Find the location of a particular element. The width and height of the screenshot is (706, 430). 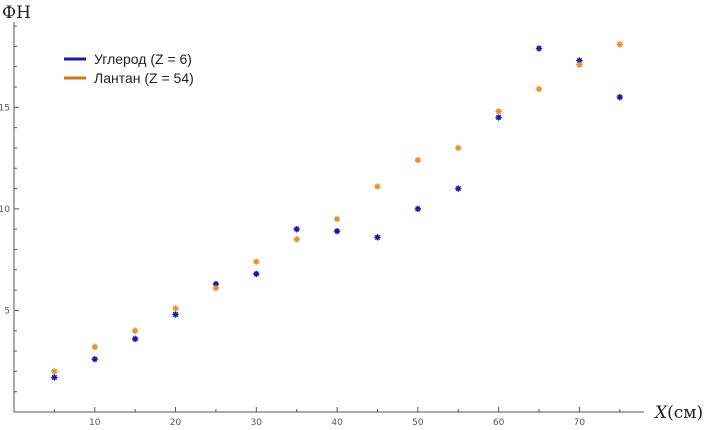

y-tick-label: 10 is located at coordinates (5, 210).